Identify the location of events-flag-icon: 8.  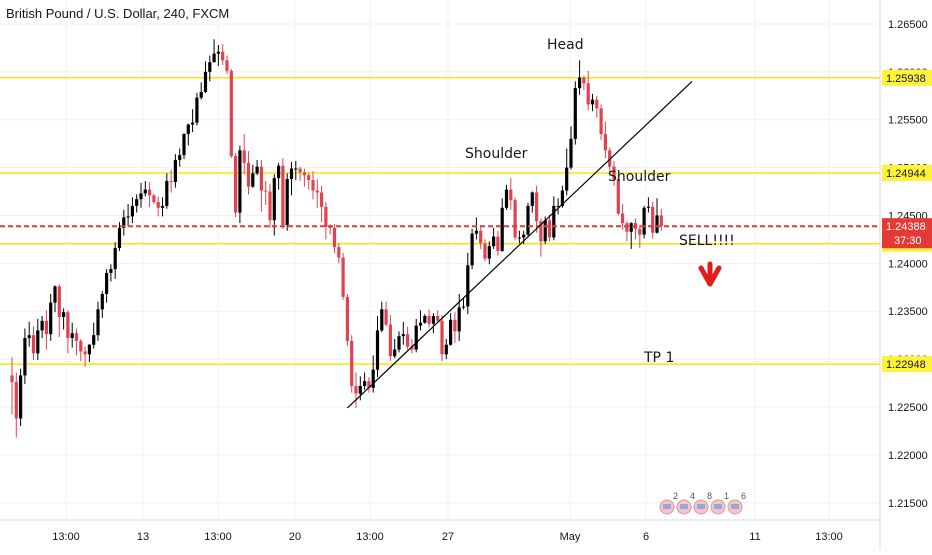
(702, 503).